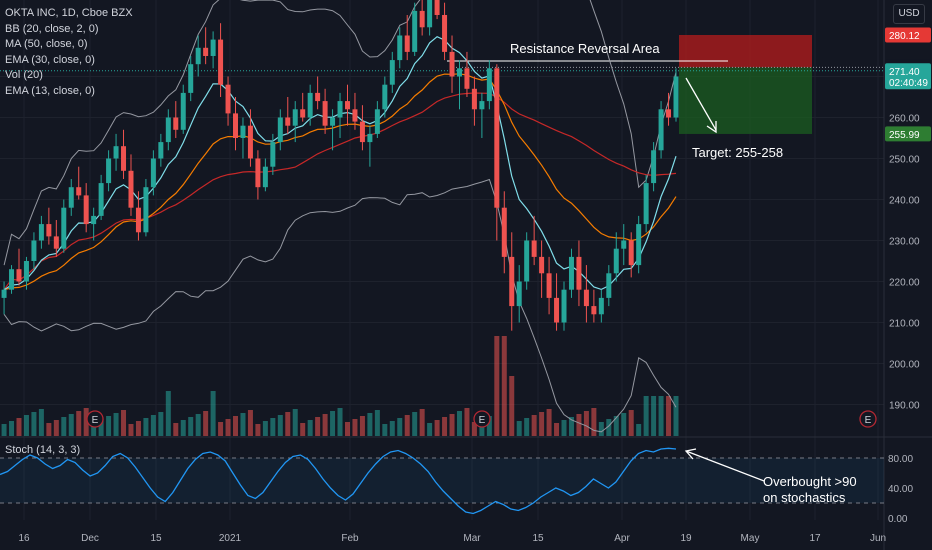 The image size is (932, 550). I want to click on price-tick: 190.00, so click(904, 405).